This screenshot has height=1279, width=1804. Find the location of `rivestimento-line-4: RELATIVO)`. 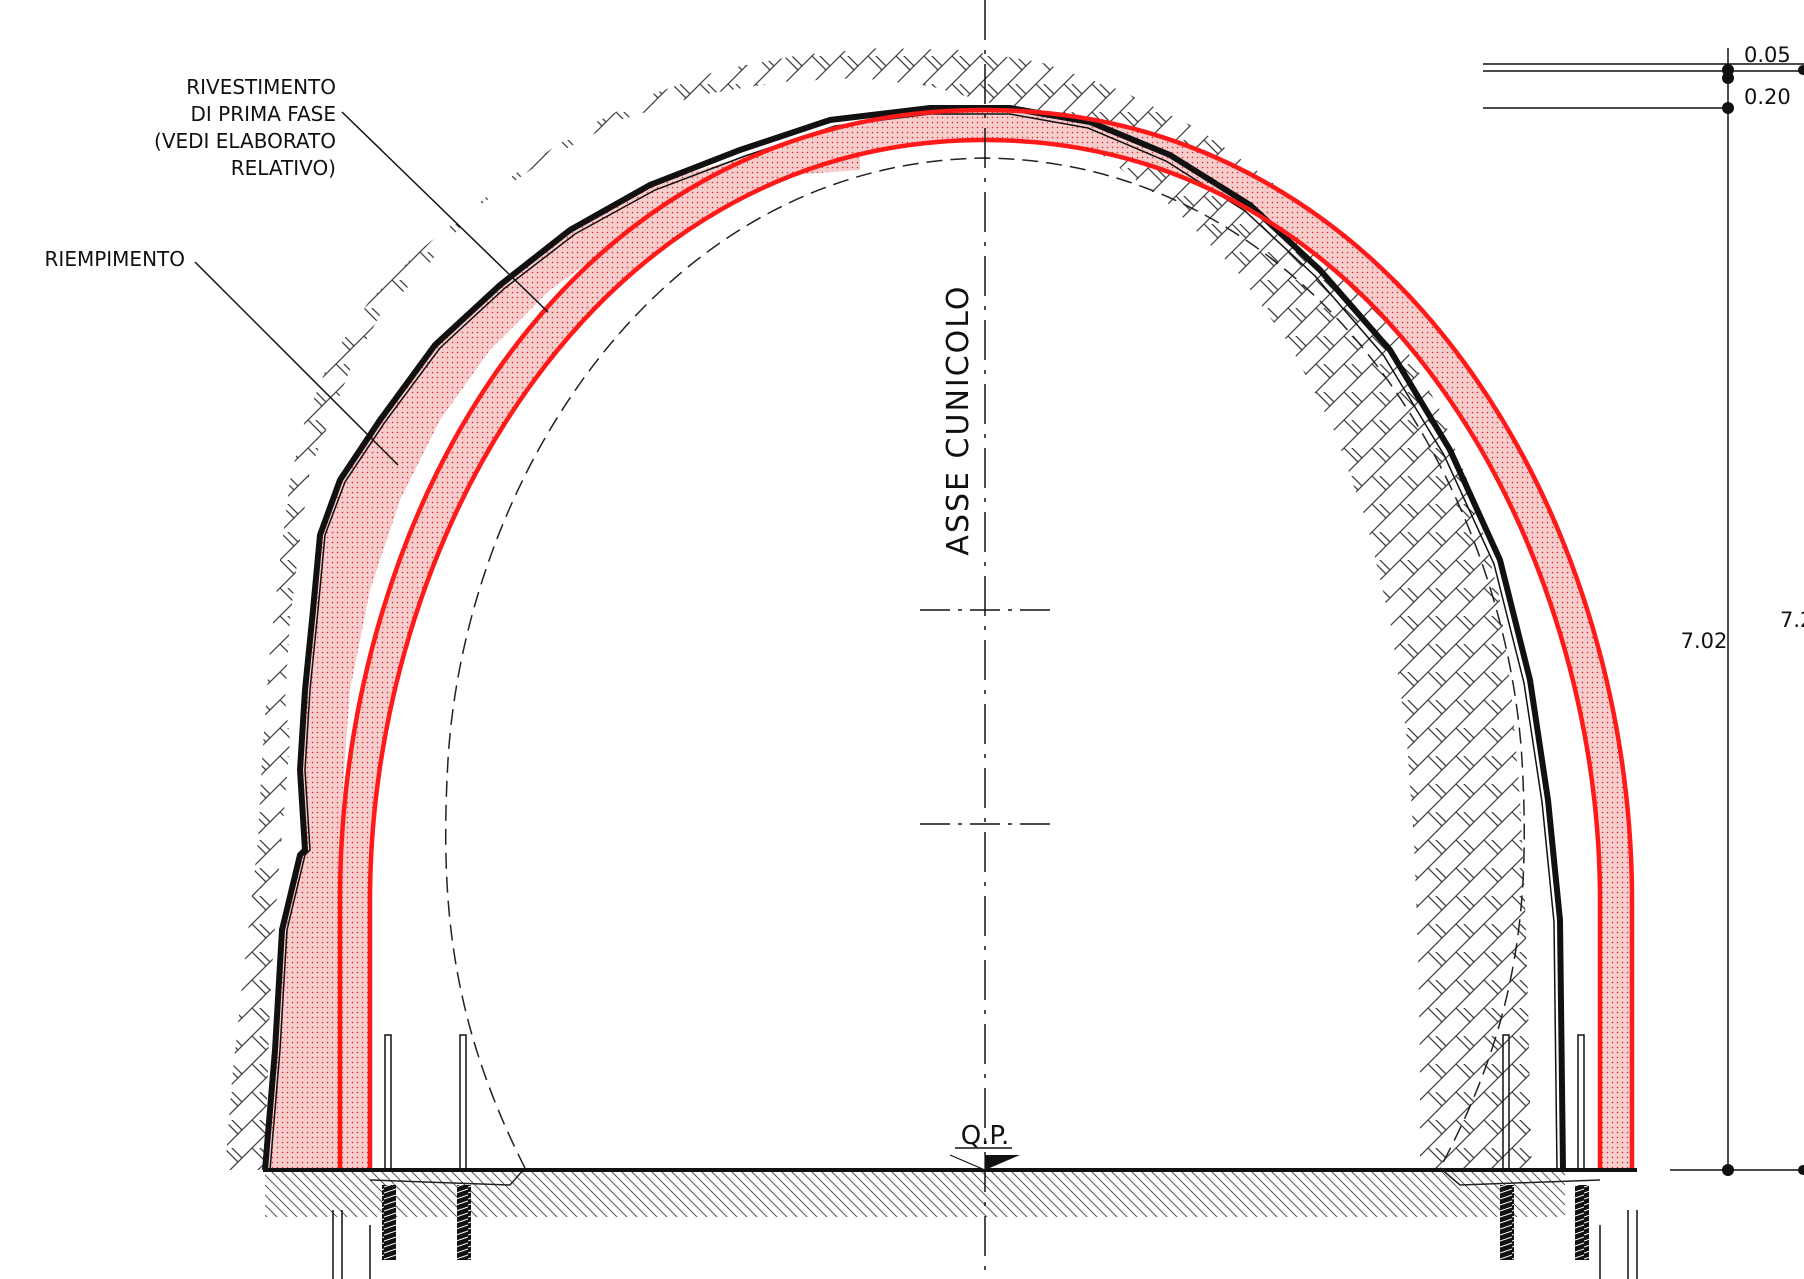

rivestimento-line-4: RELATIVO) is located at coordinates (283, 168).